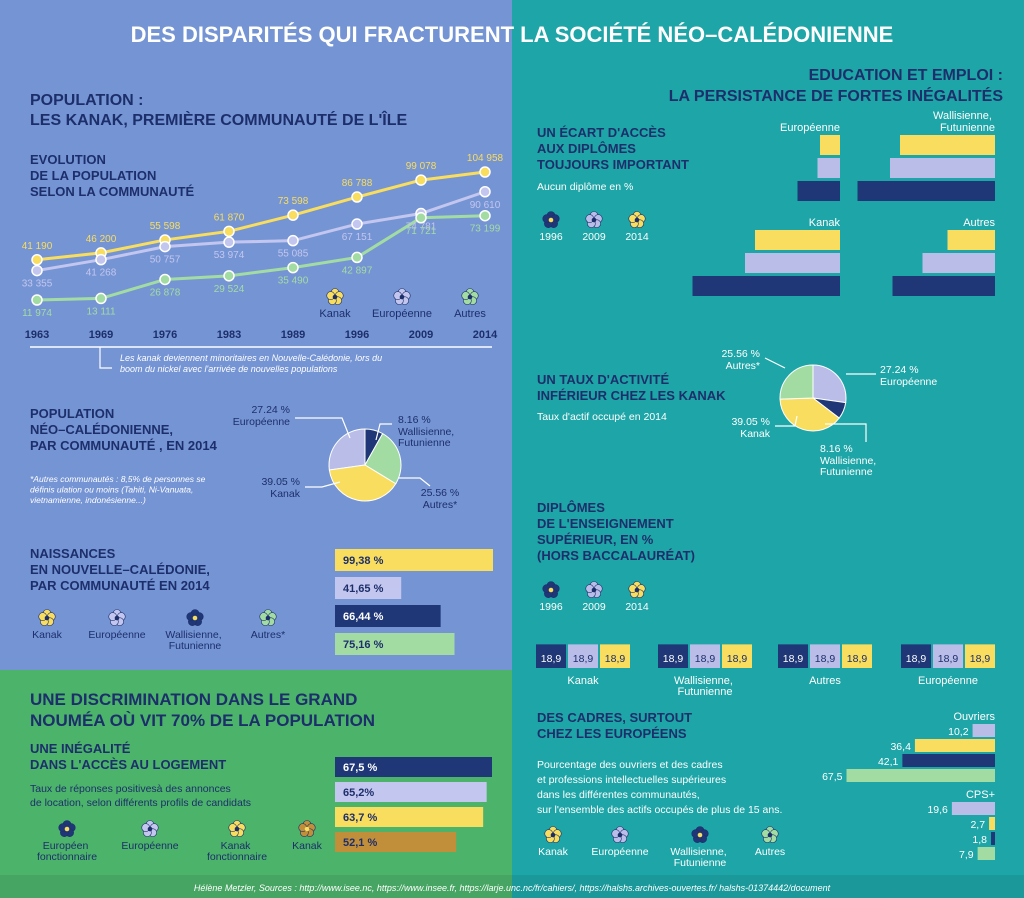  Describe the element at coordinates (101, 273) in the screenshot. I see `data-label: 41 268` at that location.